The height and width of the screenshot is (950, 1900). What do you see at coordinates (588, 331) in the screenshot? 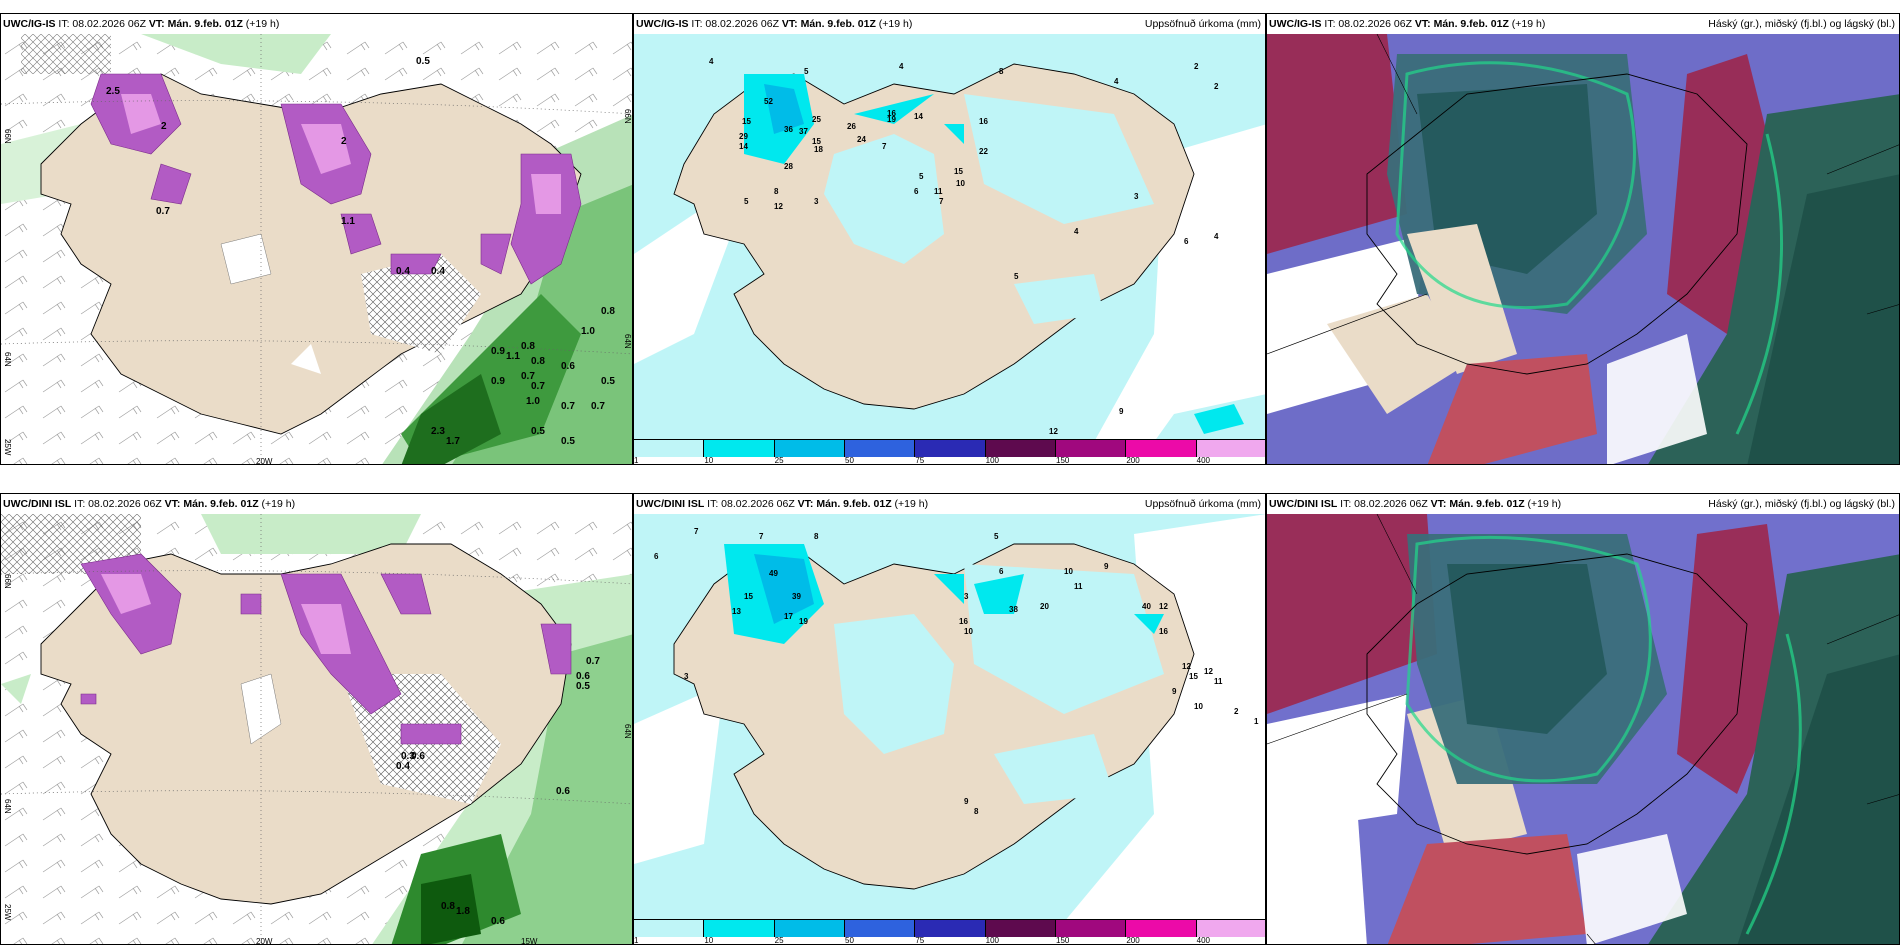
I see `map-value-label: 1.0` at bounding box center [588, 331].